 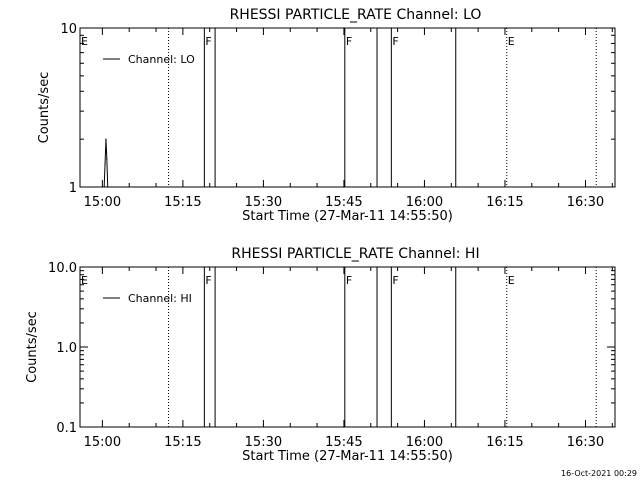 What do you see at coordinates (356, 15) in the screenshot?
I see `chart-title: RHESSI PARTICLE_RATE Channel: LO` at bounding box center [356, 15].